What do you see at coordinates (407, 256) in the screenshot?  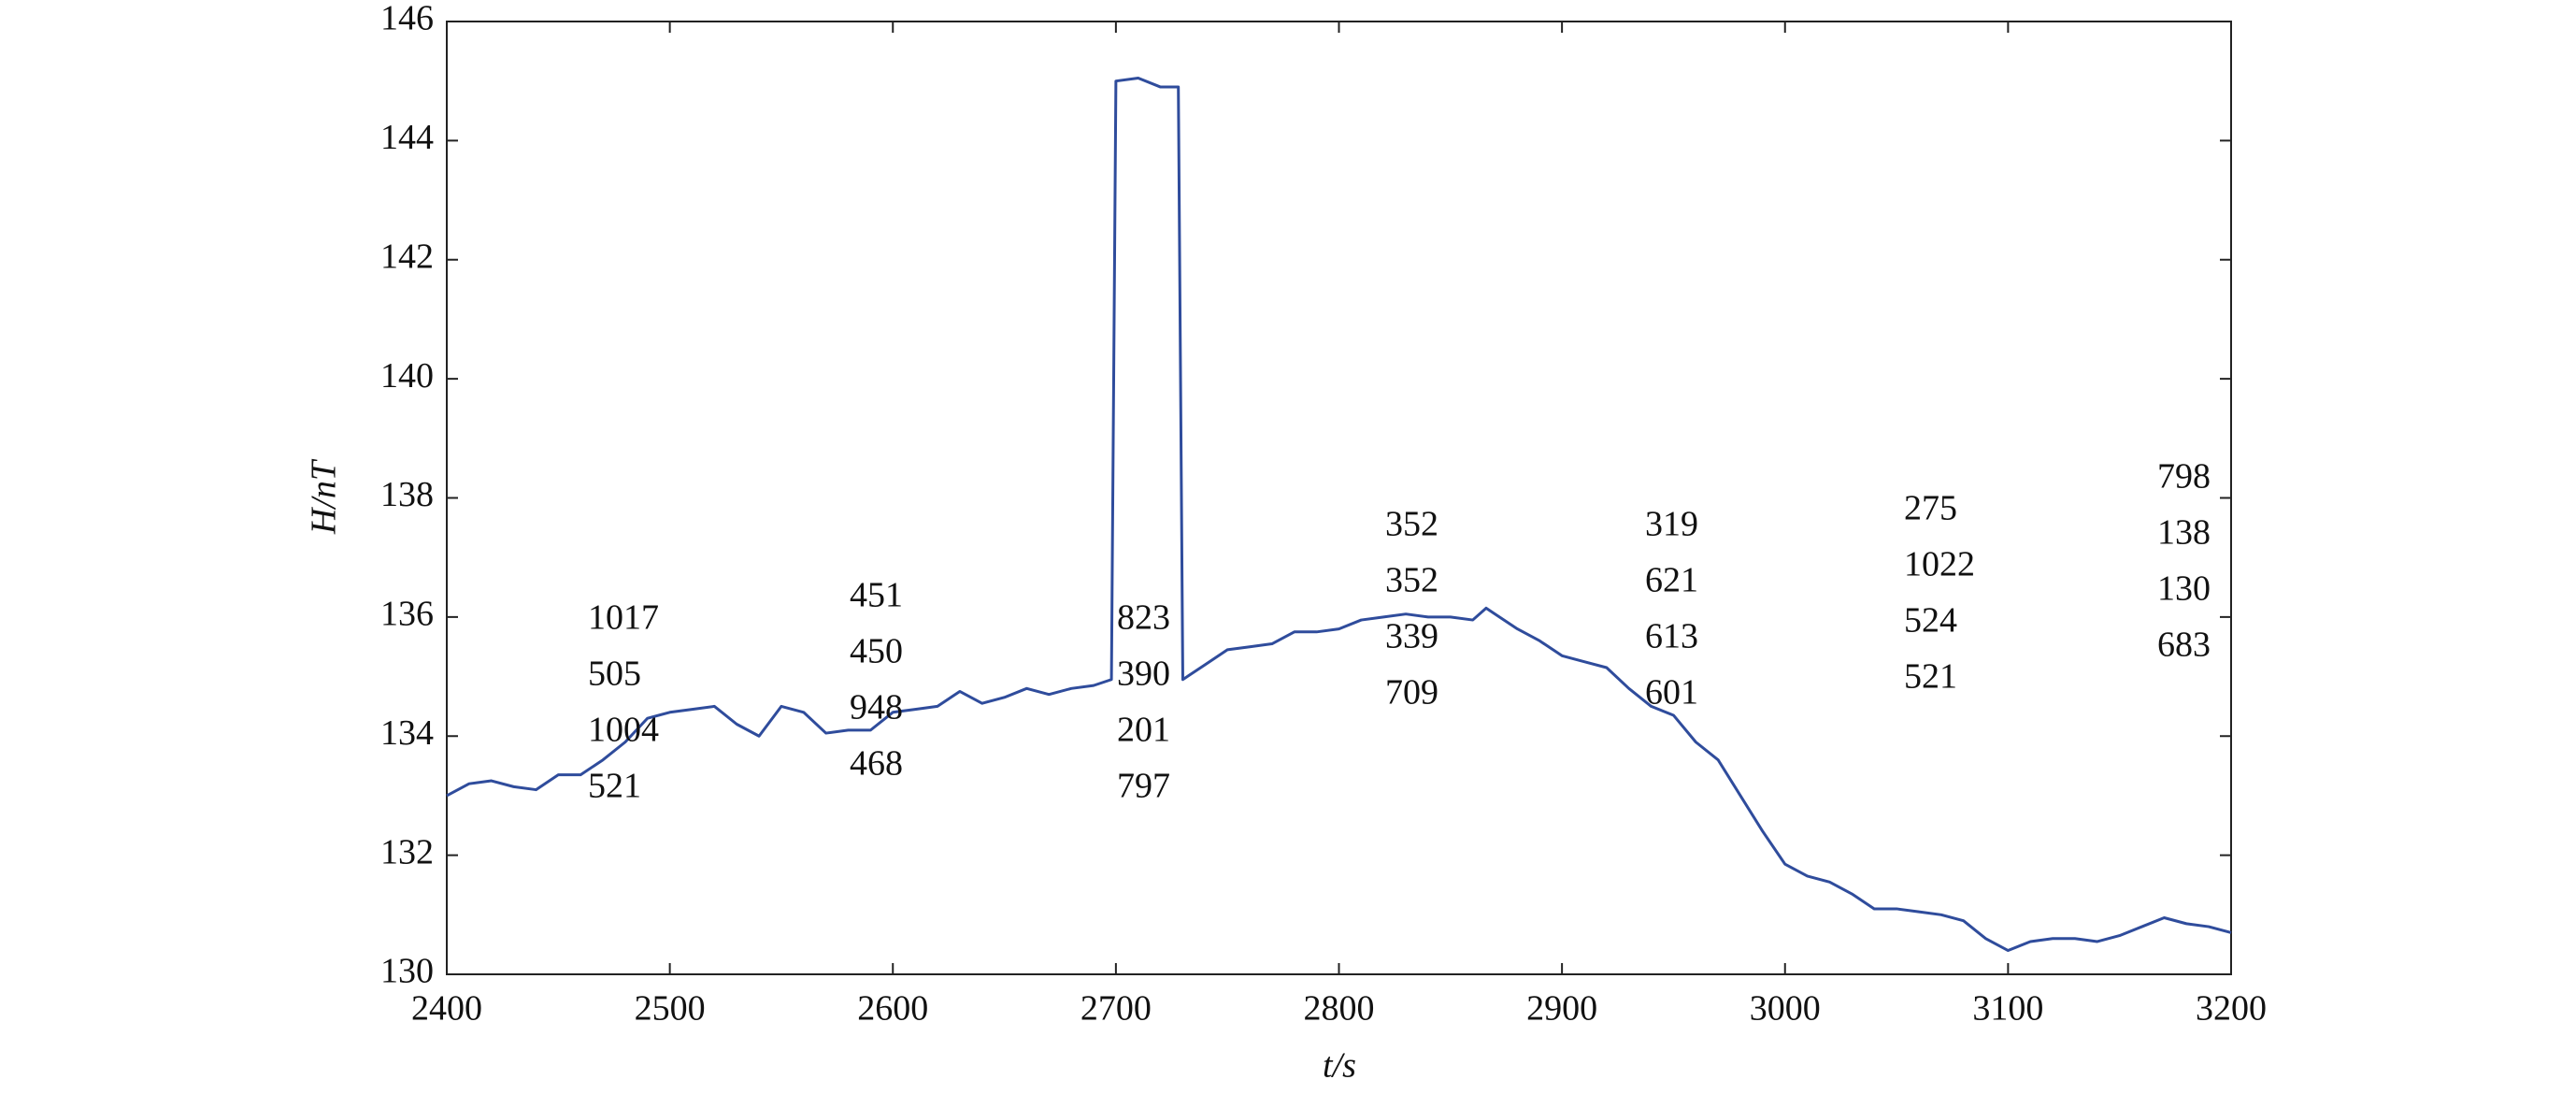 I see `y-tick-label: 142` at bounding box center [407, 256].